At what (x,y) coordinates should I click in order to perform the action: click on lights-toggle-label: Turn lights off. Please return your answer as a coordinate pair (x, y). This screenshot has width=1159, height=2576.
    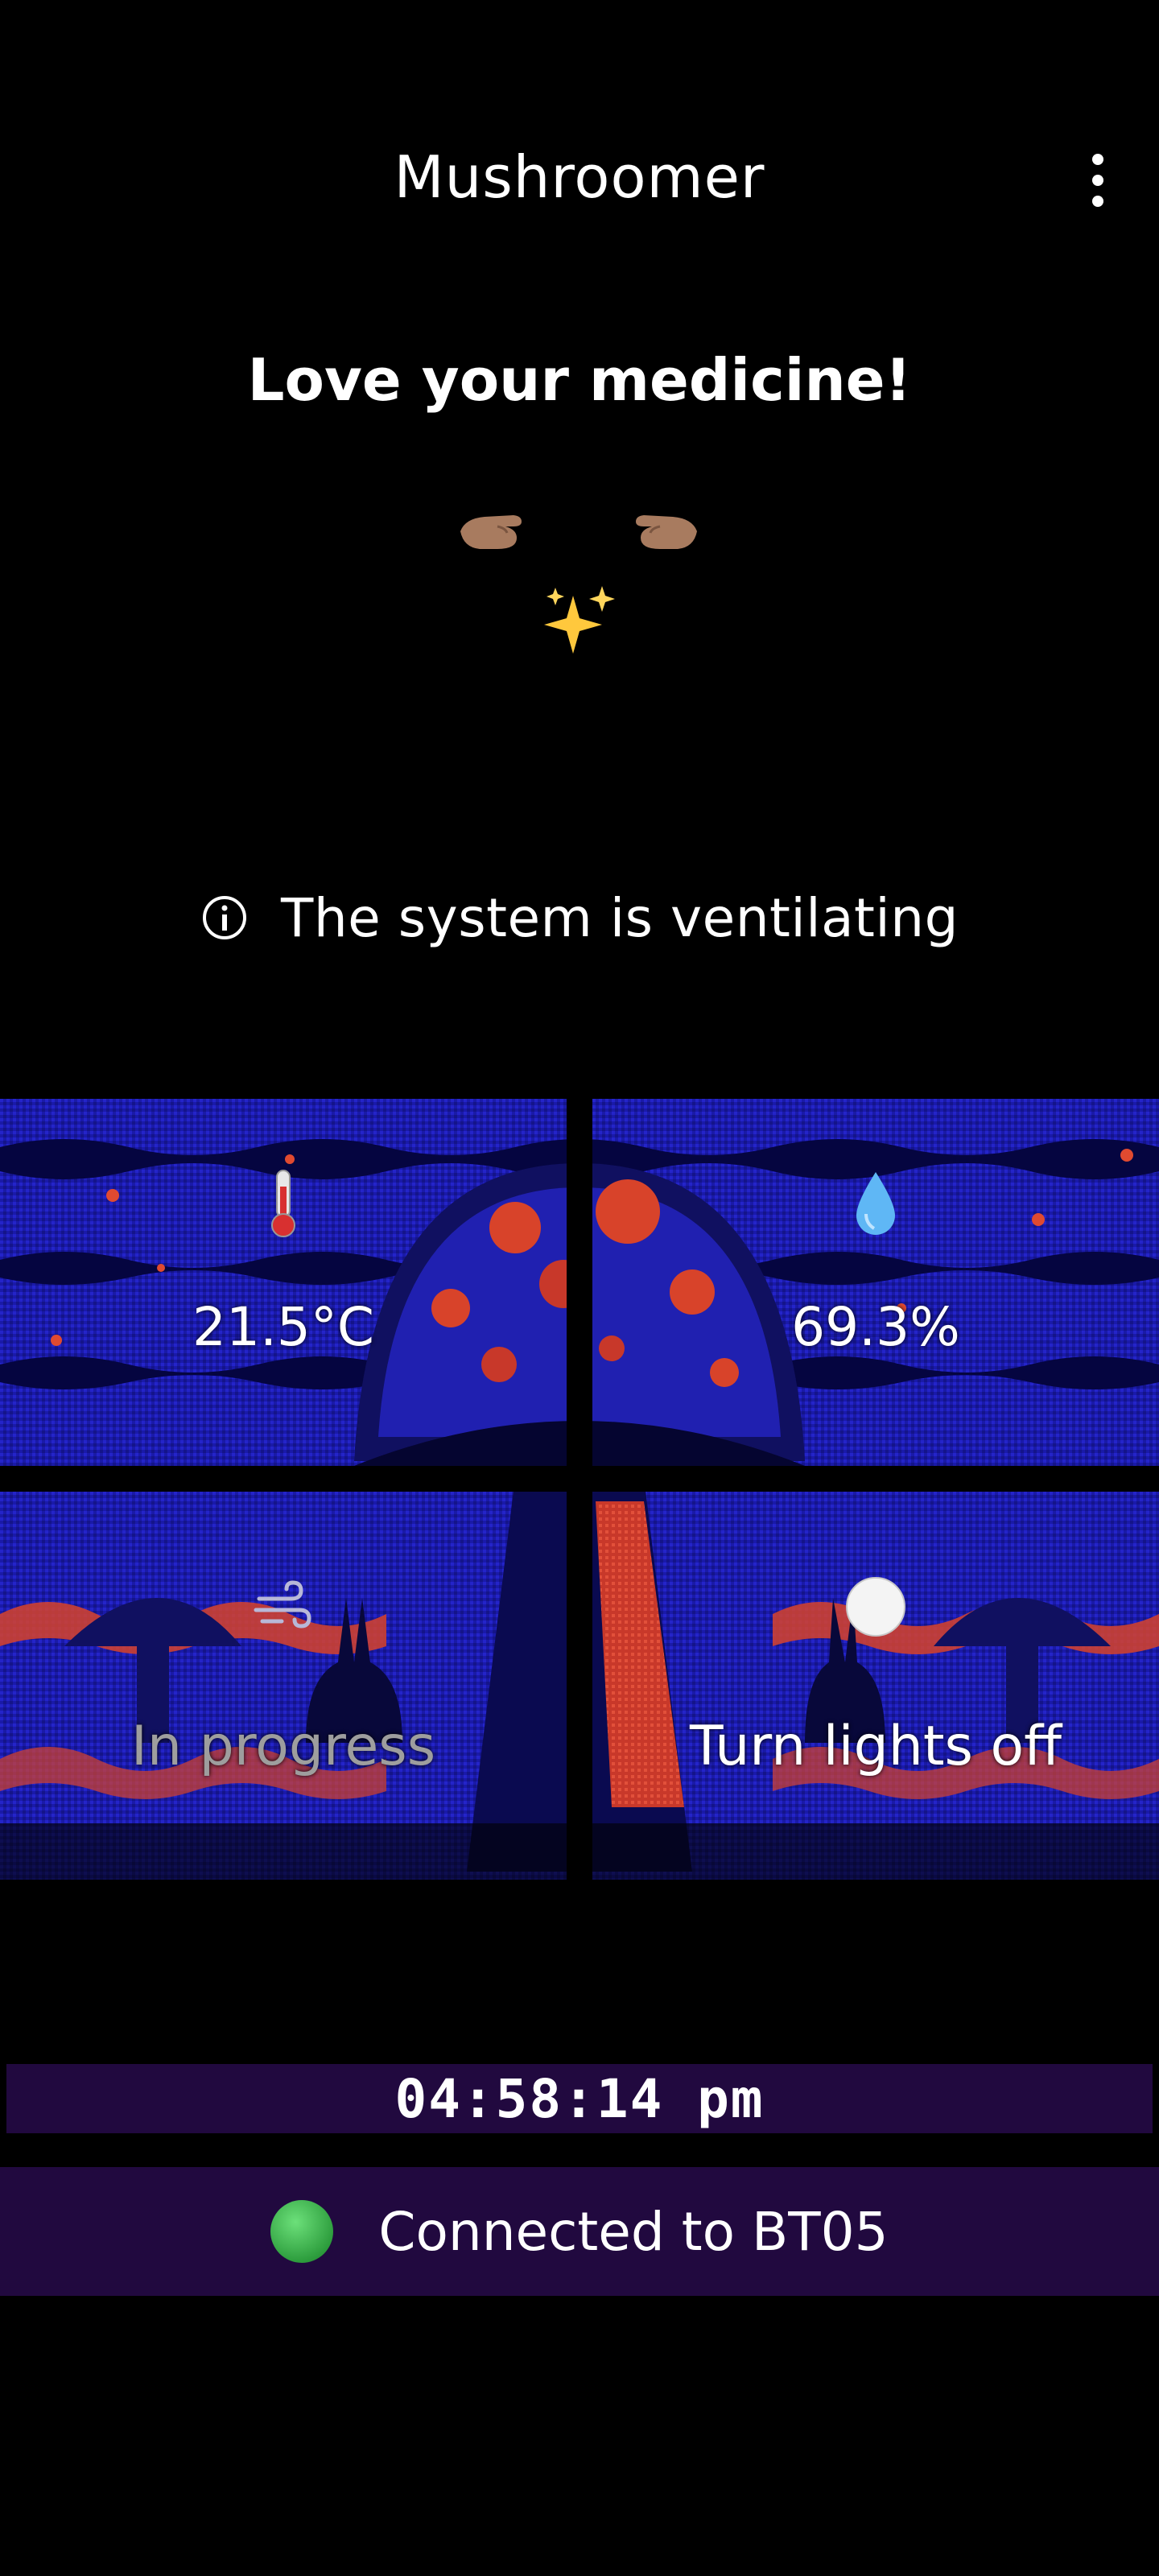
    Looking at the image, I should click on (876, 1746).